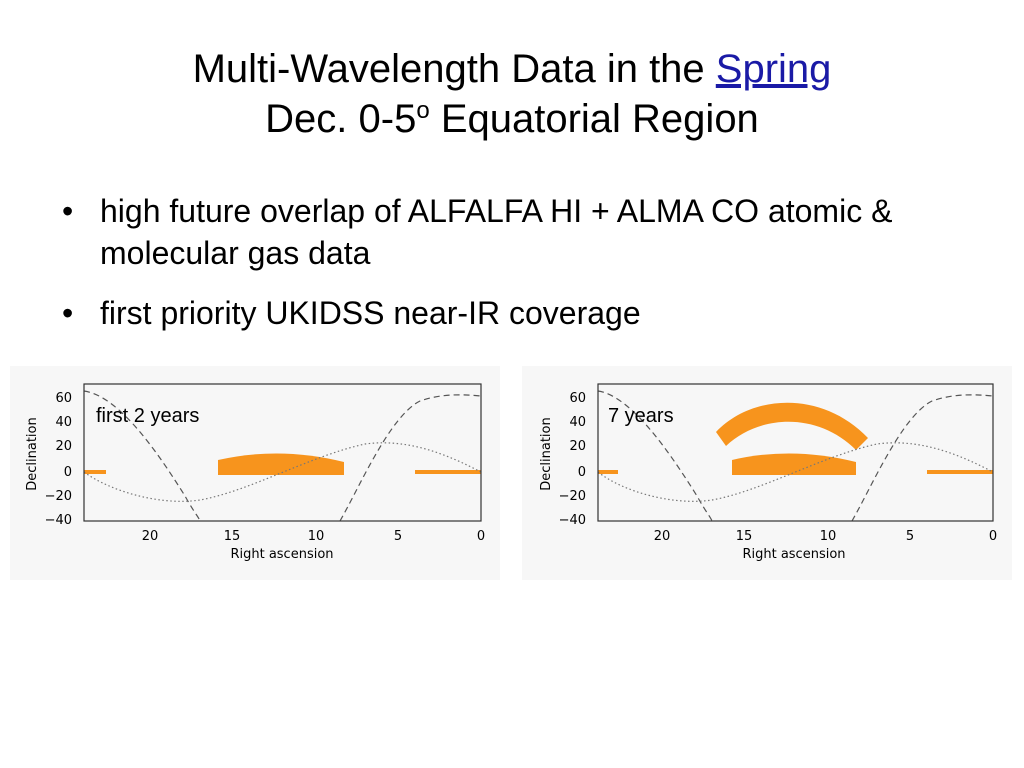 The height and width of the screenshot is (768, 1024). What do you see at coordinates (370, 313) in the screenshot?
I see `bullet-text: first priority UKIDSS near-IR coverage` at bounding box center [370, 313].